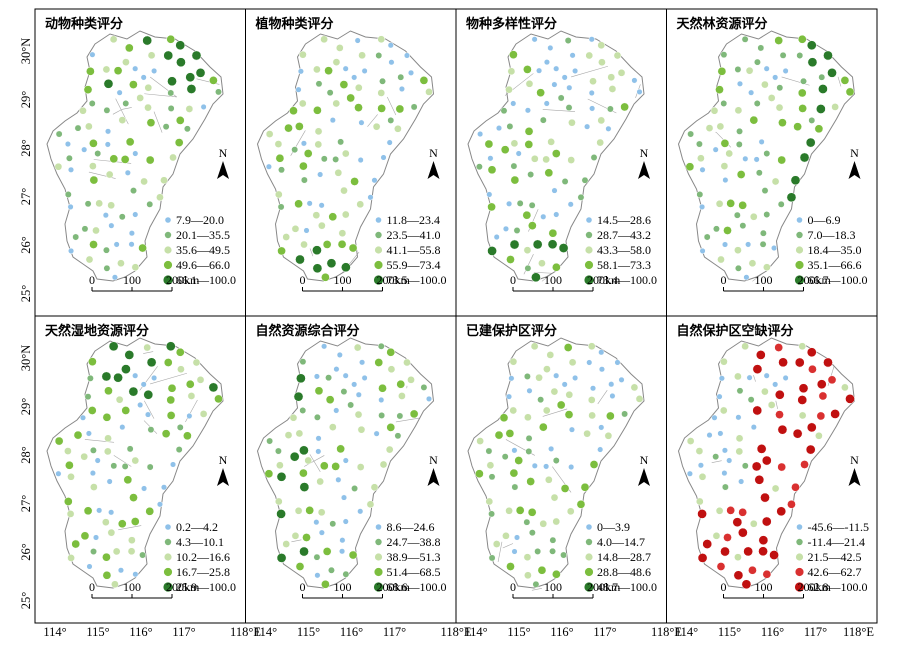  Describe the element at coordinates (838, 587) in the screenshot. I see `legend-label: 62.8—100.0` at that location.